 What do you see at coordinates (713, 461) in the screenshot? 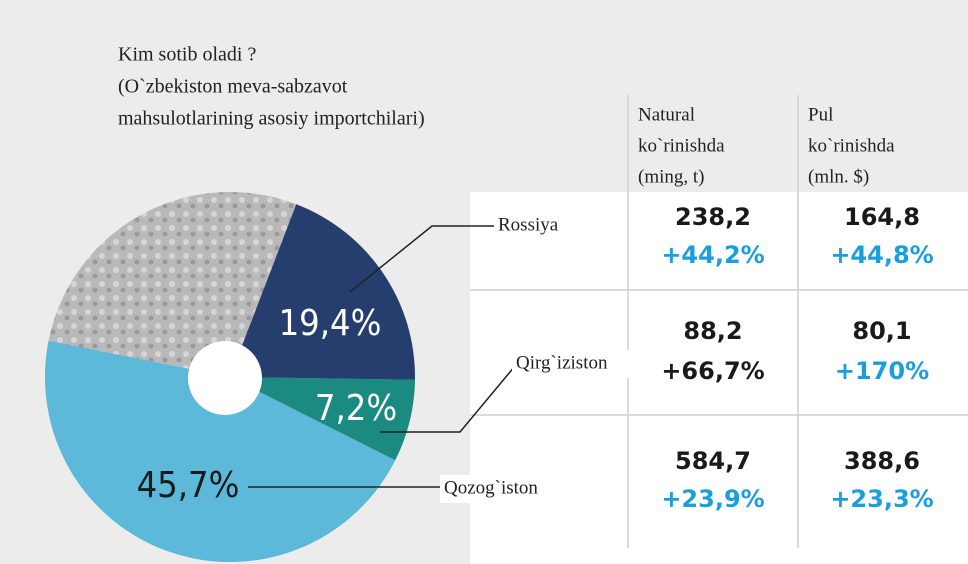
I see `table-value: 584,7` at bounding box center [713, 461].